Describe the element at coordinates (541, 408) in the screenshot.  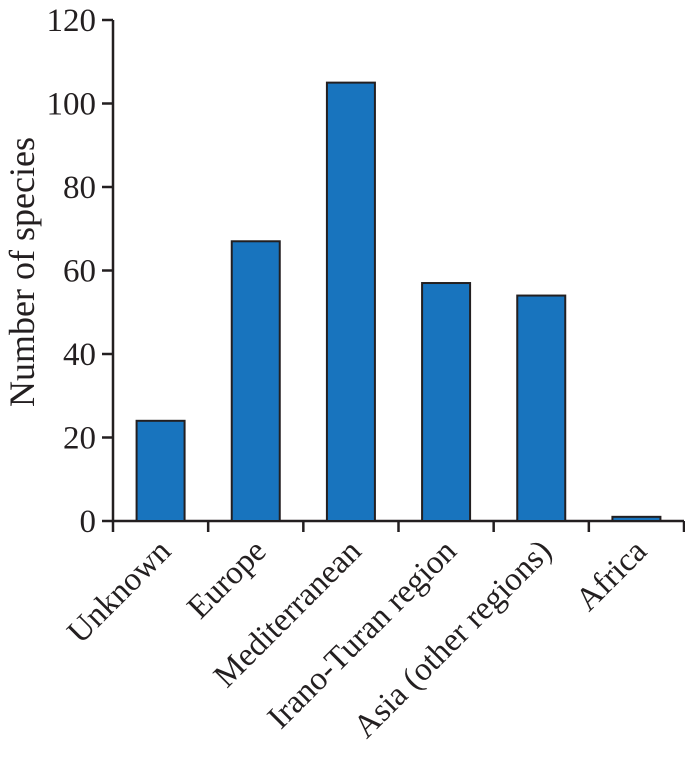
I see `bar-asia-other-regions` at that location.